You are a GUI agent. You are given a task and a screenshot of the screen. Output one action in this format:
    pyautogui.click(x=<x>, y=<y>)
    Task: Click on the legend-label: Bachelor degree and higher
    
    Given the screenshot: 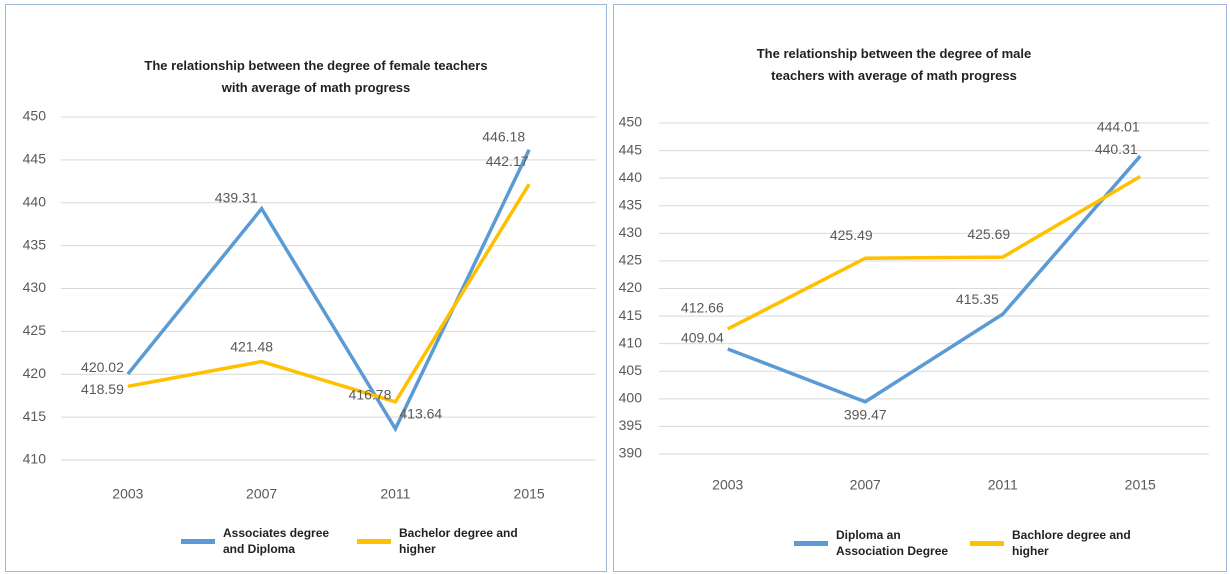 What is the action you would take?
    pyautogui.click(x=458, y=541)
    